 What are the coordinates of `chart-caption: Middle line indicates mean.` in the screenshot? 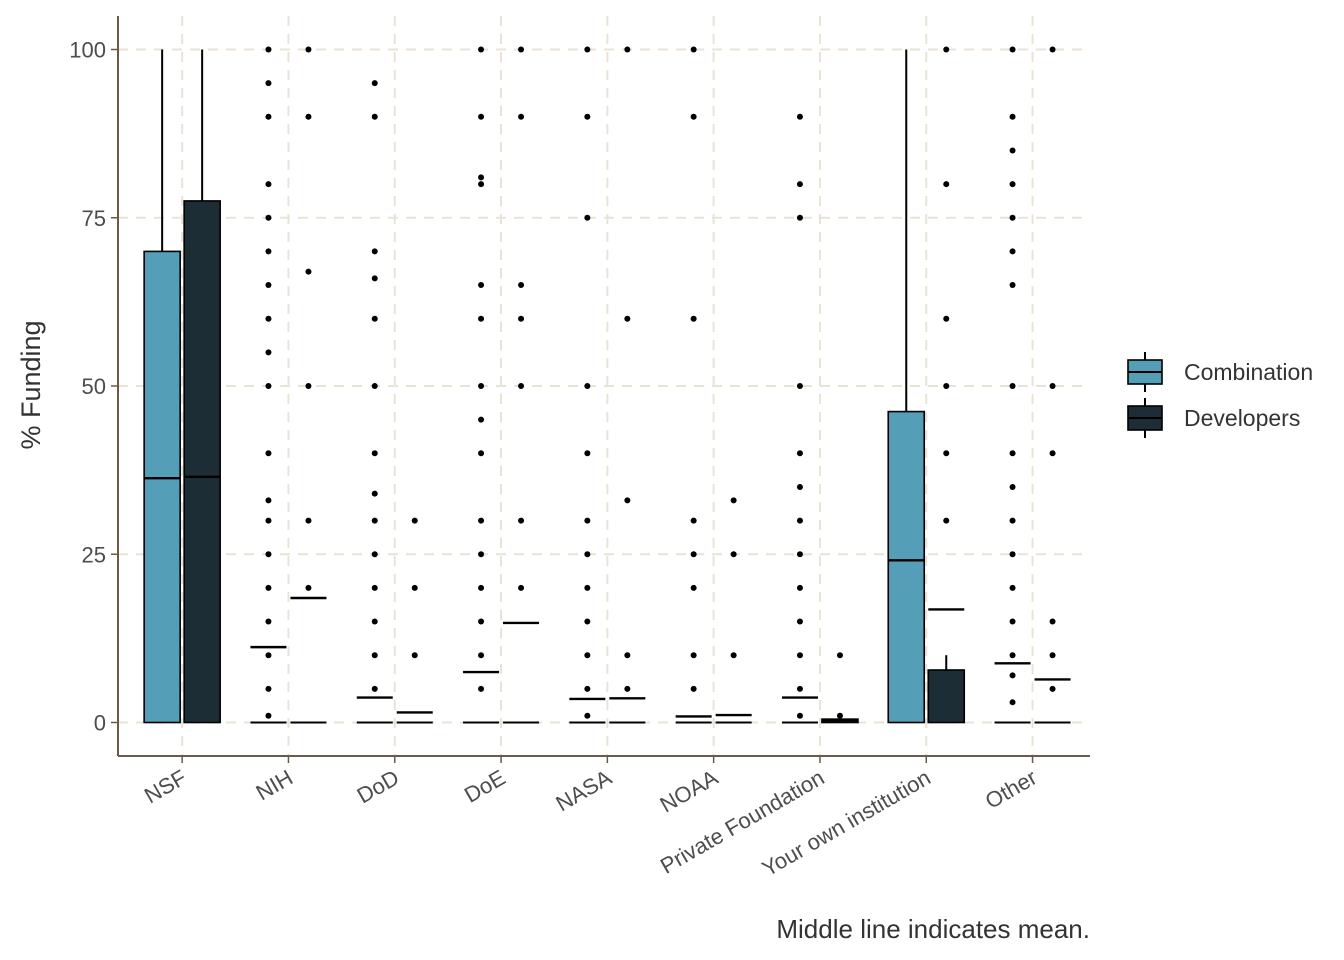 It's located at (933, 929).